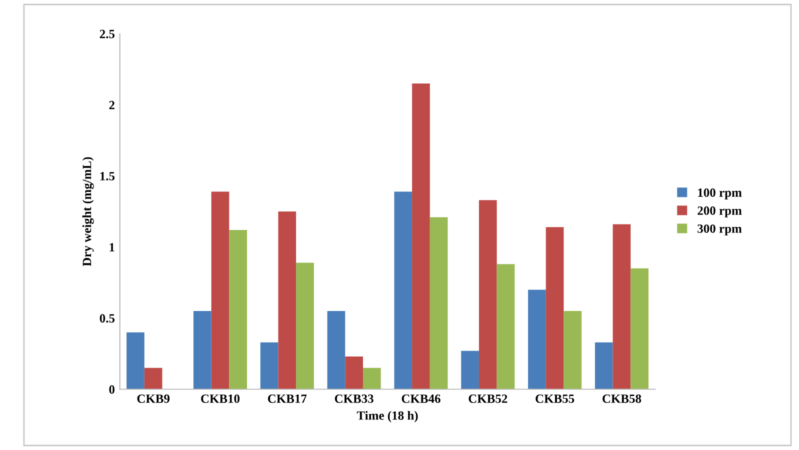 The image size is (799, 450). Describe the element at coordinates (421, 398) in the screenshot. I see `x-tick-label: CKB46` at that location.